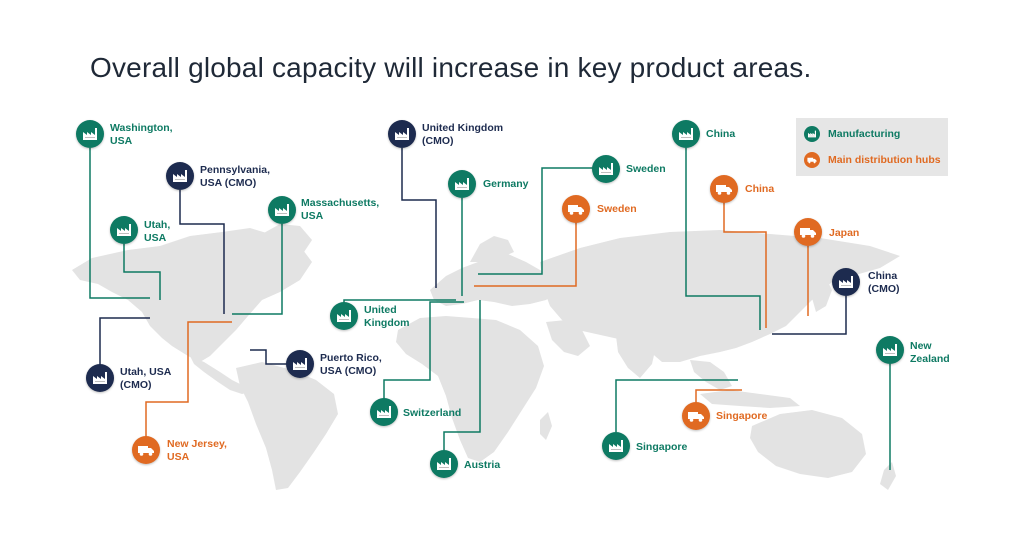 This screenshot has width=1024, height=536. I want to click on marker-label-austria: Austria, so click(482, 465).